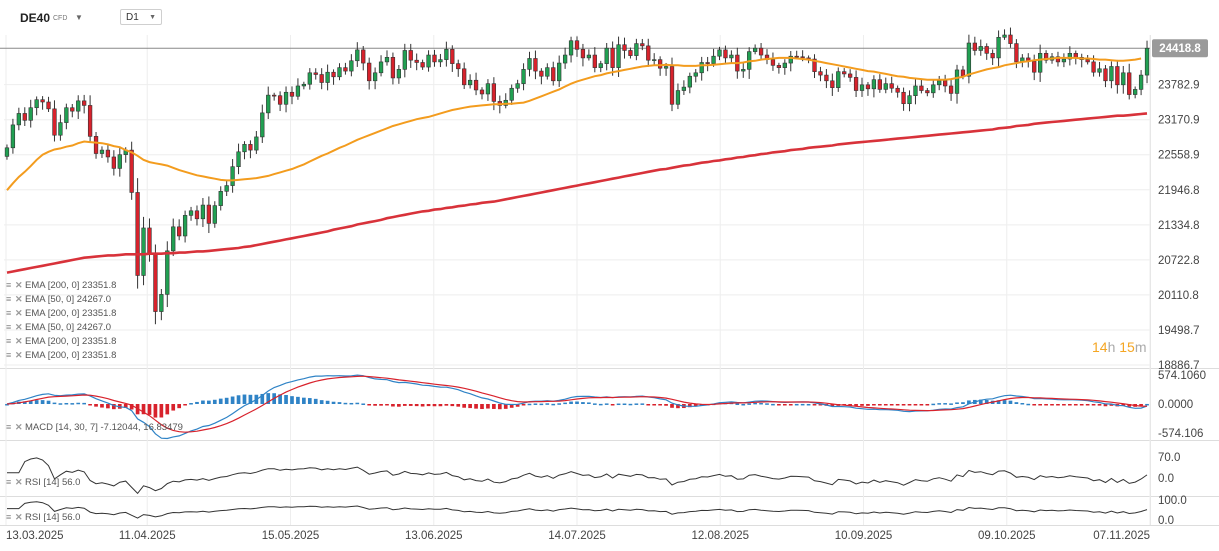  What do you see at coordinates (577, 510) in the screenshot?
I see `rsi-line` at bounding box center [577, 510].